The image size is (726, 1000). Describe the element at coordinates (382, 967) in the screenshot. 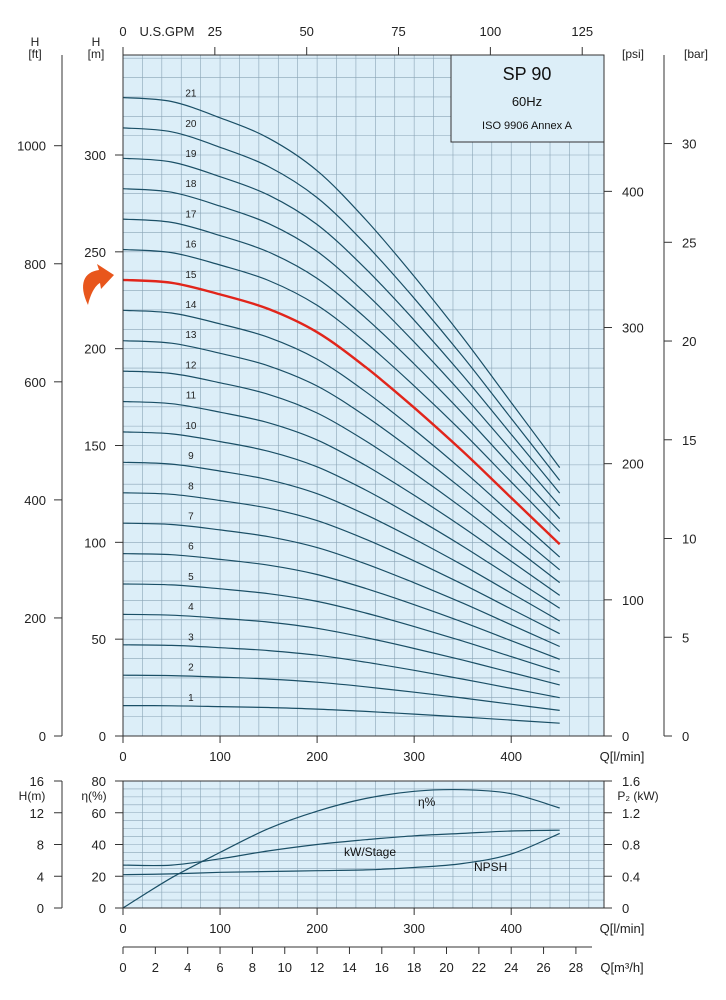

I see `m3h-axis-tick-label: 16` at that location.